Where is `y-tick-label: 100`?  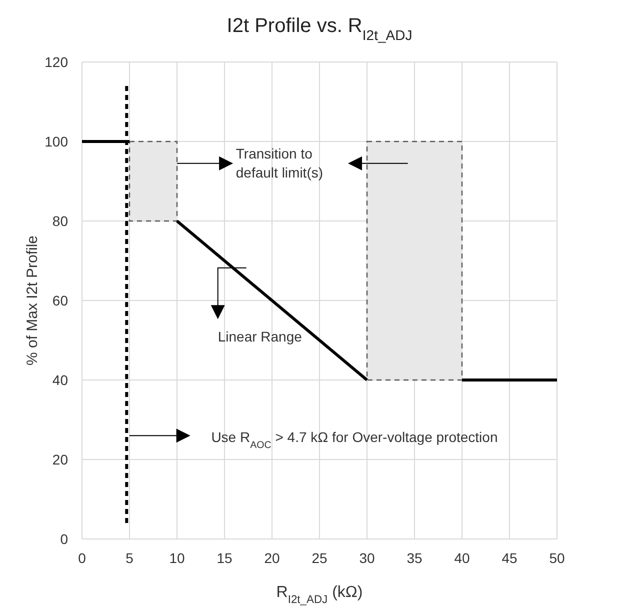 y-tick-label: 100 is located at coordinates (56, 142).